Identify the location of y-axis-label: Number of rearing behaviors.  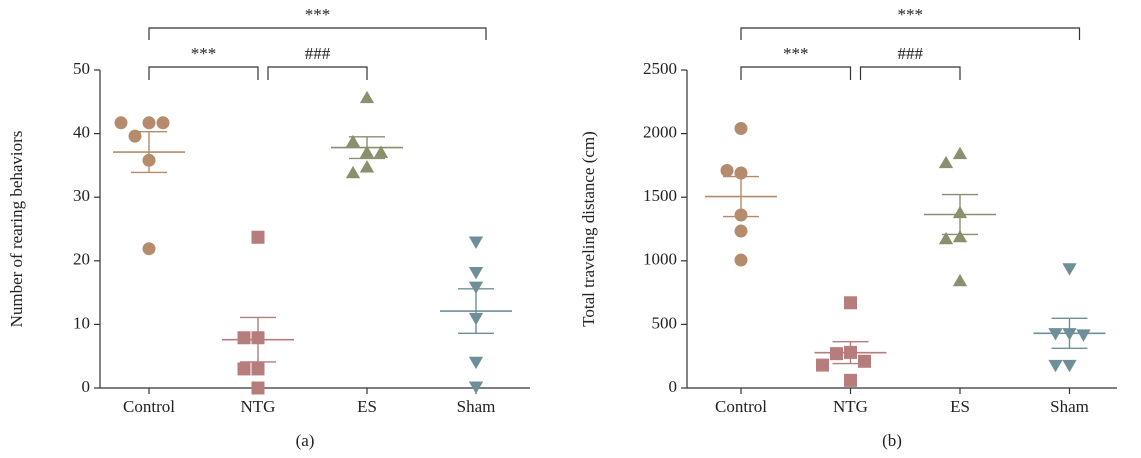
(16, 229).